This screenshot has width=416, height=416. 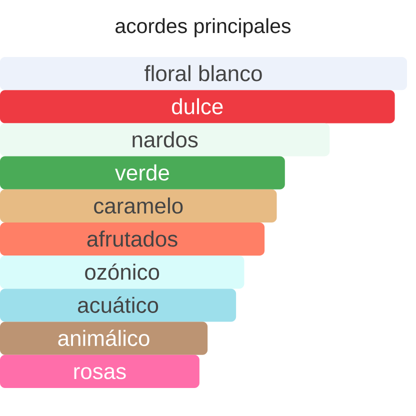 I want to click on y-tick-label: ozónico, so click(x=122, y=271).